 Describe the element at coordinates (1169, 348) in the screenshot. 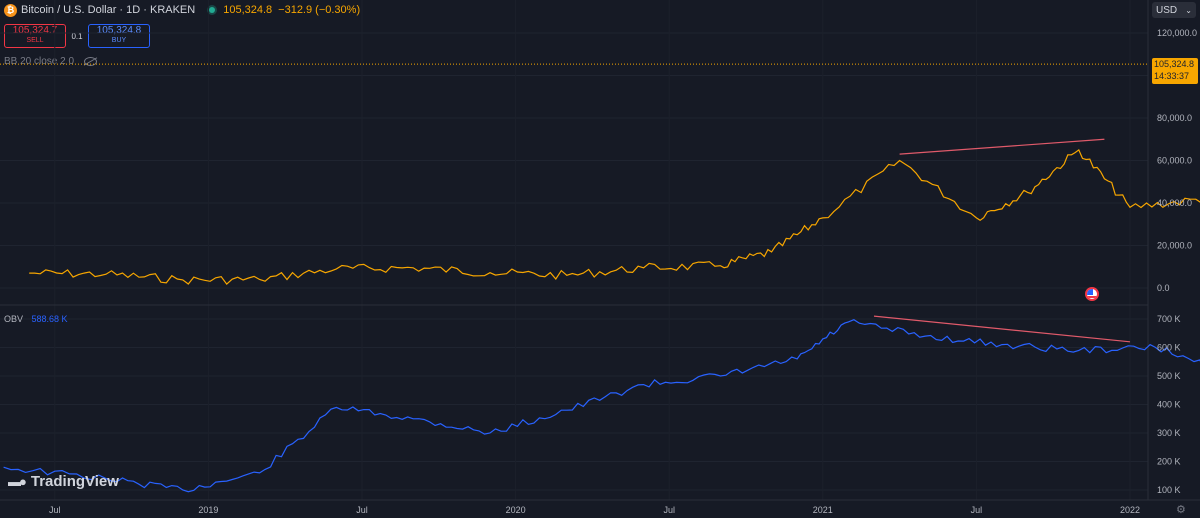

I see `obv-tick-label: 600 K` at that location.